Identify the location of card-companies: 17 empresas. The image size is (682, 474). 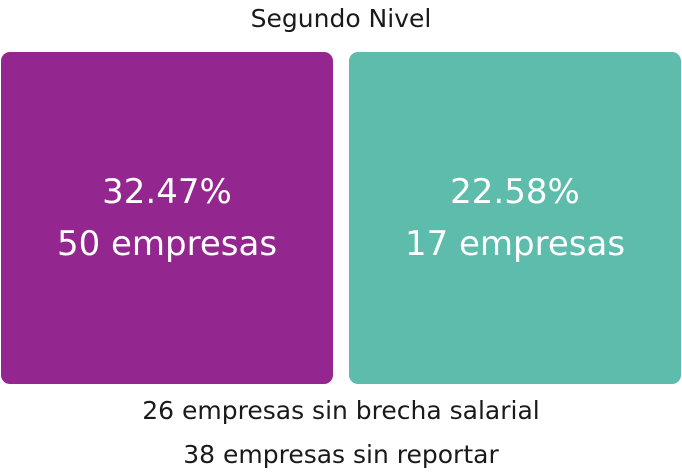
(515, 244).